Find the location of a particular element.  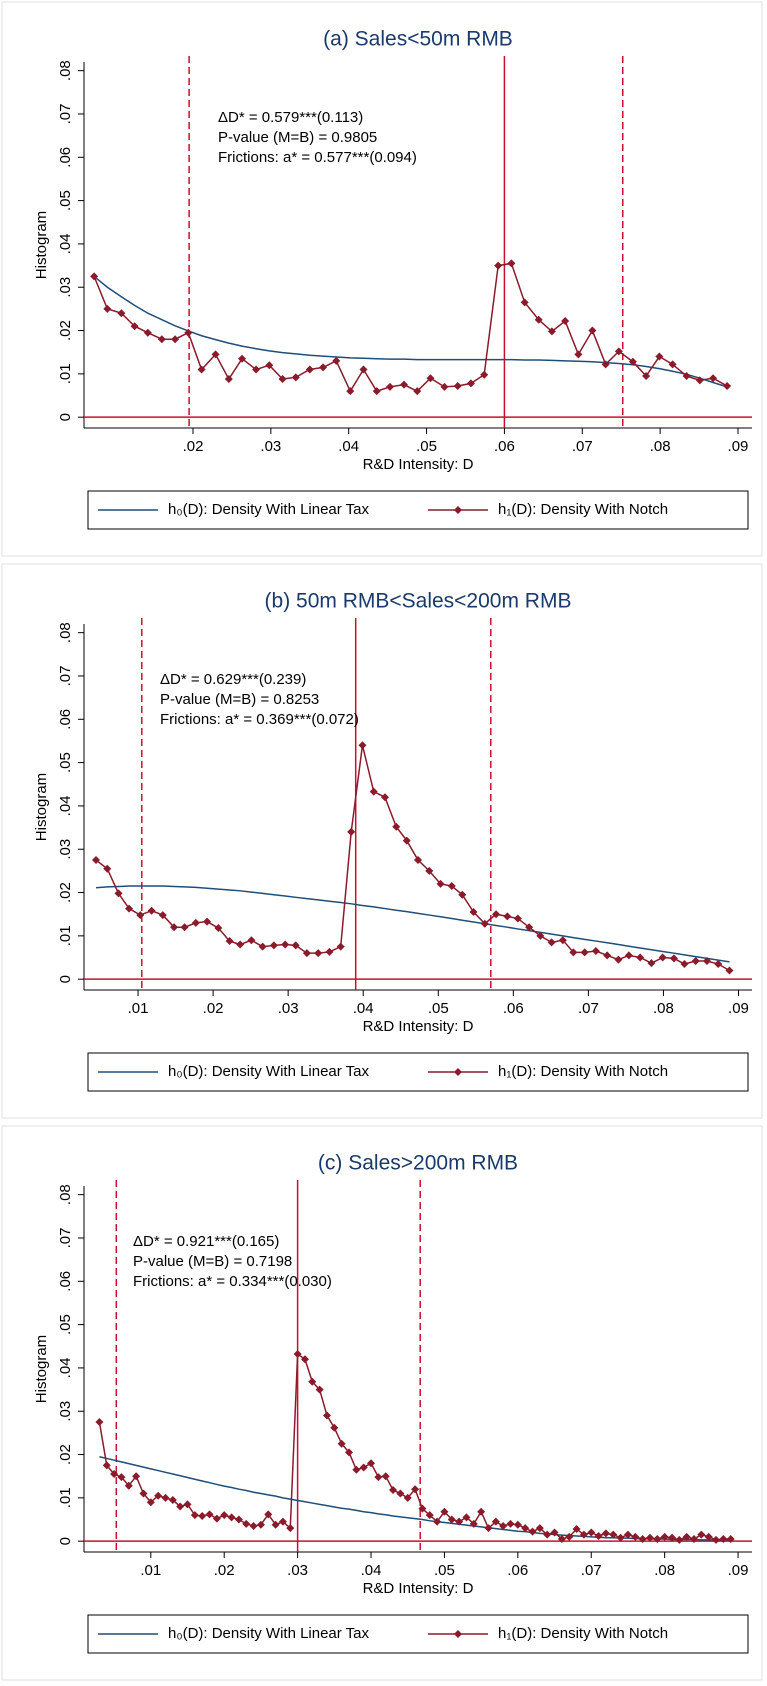

chart-title: (a) Sales<50m RMB is located at coordinates (418, 39).